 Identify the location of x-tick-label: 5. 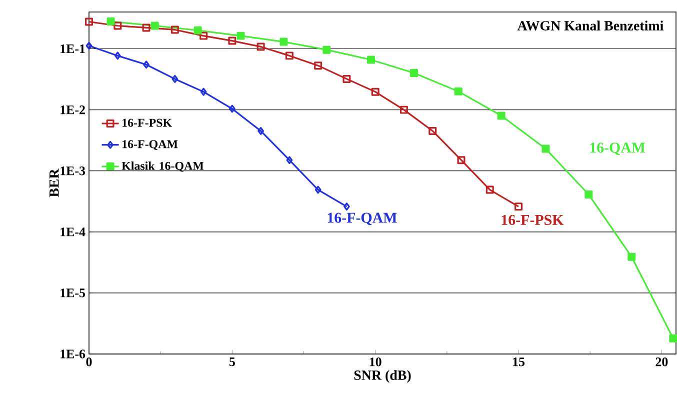
(232, 362).